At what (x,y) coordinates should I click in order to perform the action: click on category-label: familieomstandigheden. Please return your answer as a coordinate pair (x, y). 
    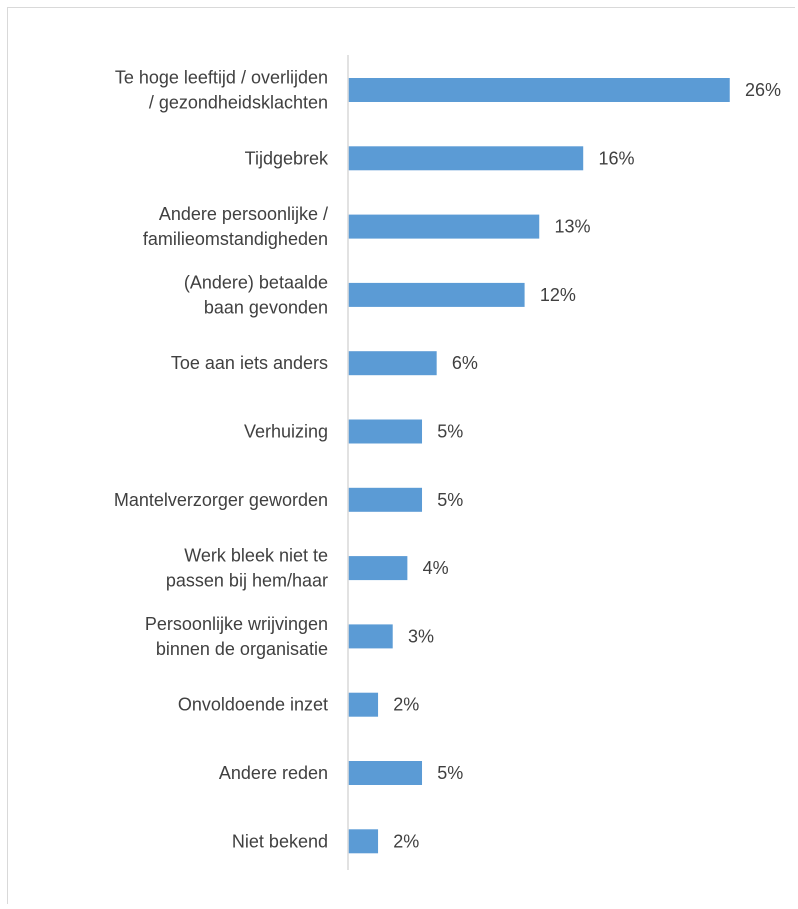
    Looking at the image, I should click on (235, 239).